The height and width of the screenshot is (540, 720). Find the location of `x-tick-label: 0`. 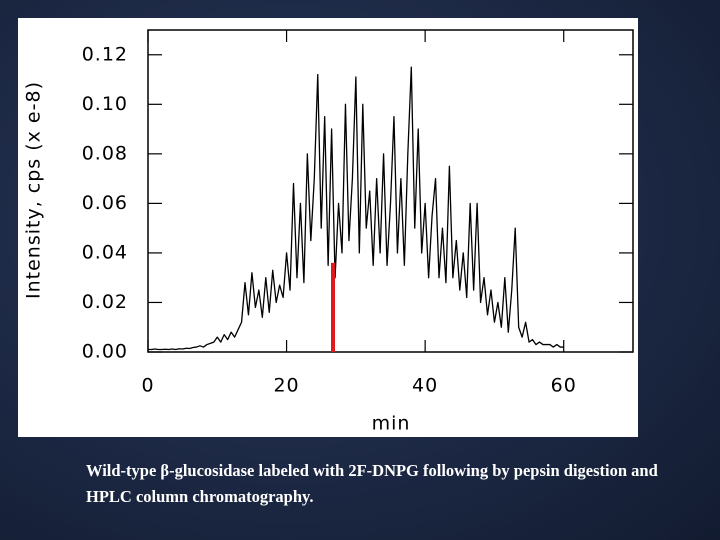

x-tick-label: 0 is located at coordinates (147, 386).